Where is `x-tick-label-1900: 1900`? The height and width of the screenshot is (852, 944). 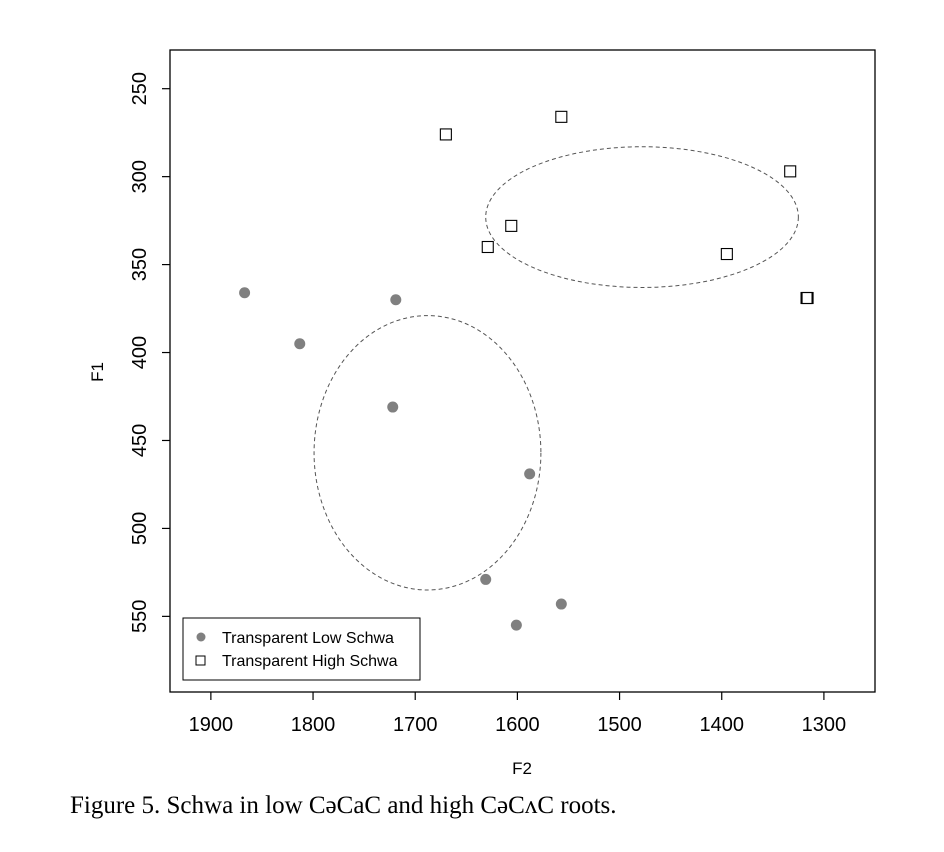 x-tick-label-1900: 1900 is located at coordinates (211, 725).